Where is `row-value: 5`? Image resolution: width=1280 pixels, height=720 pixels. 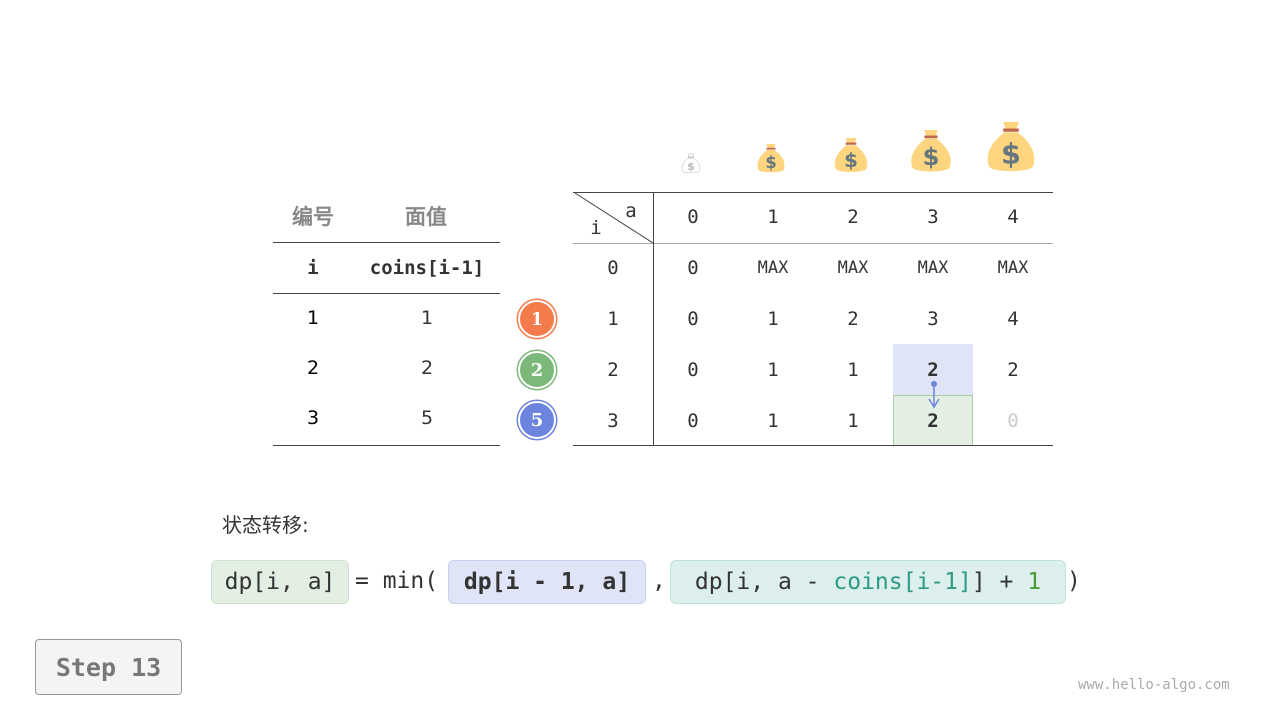 row-value: 5 is located at coordinates (427, 418).